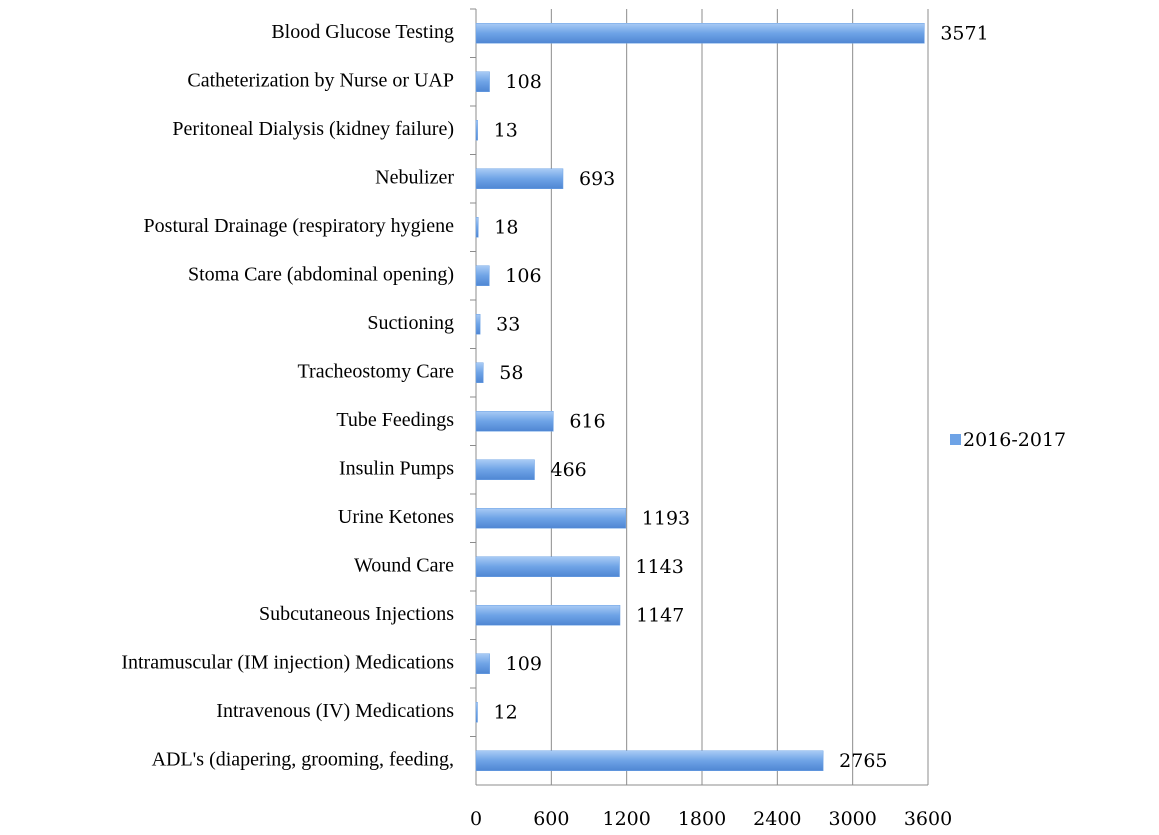  Describe the element at coordinates (506, 227) in the screenshot. I see `data-label: 18` at that location.